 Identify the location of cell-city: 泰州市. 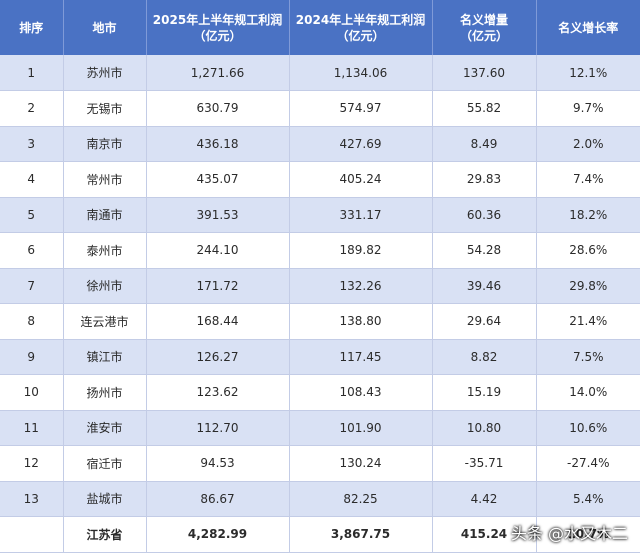
(105, 250).